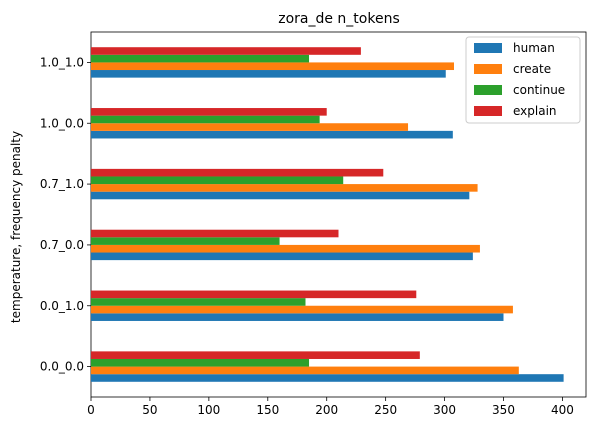 Image resolution: width=596 pixels, height=433 pixels. Describe the element at coordinates (272, 134) in the screenshot. I see `bar-human-1.0_0.0` at that location.